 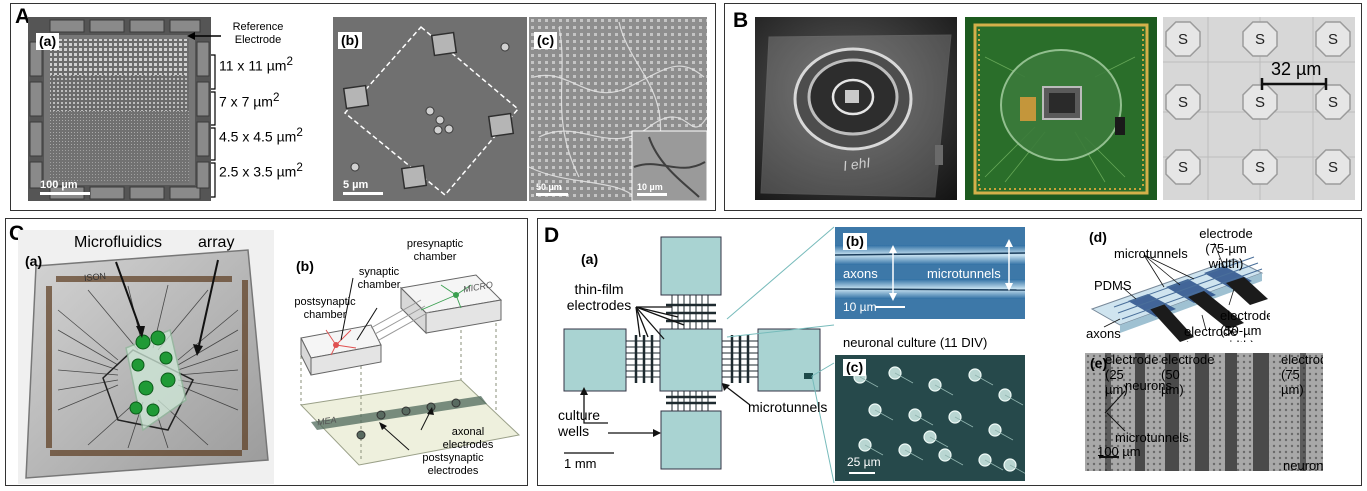 What do you see at coordinates (468, 438) in the screenshot?
I see `axonal-electrodes-label: axonal electrodes` at bounding box center [468, 438].